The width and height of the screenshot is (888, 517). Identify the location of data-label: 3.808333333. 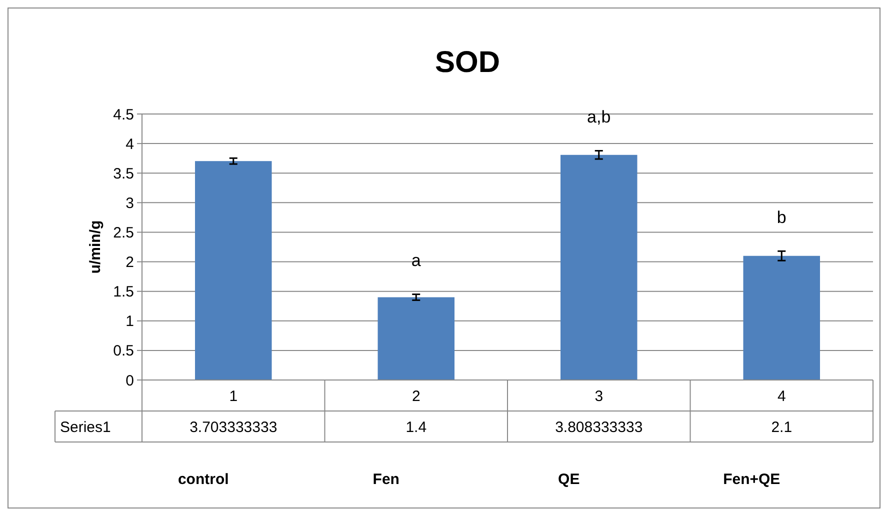
(599, 427).